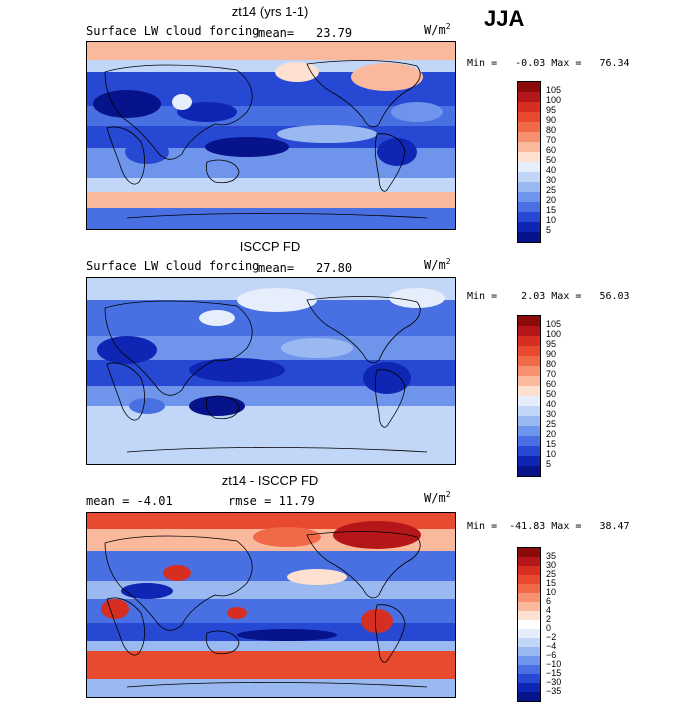 Image resolution: width=700 pixels, height=702 pixels. Describe the element at coordinates (270, 11) in the screenshot. I see `panel-1-title: zt14 (yrs 1-1)` at that location.